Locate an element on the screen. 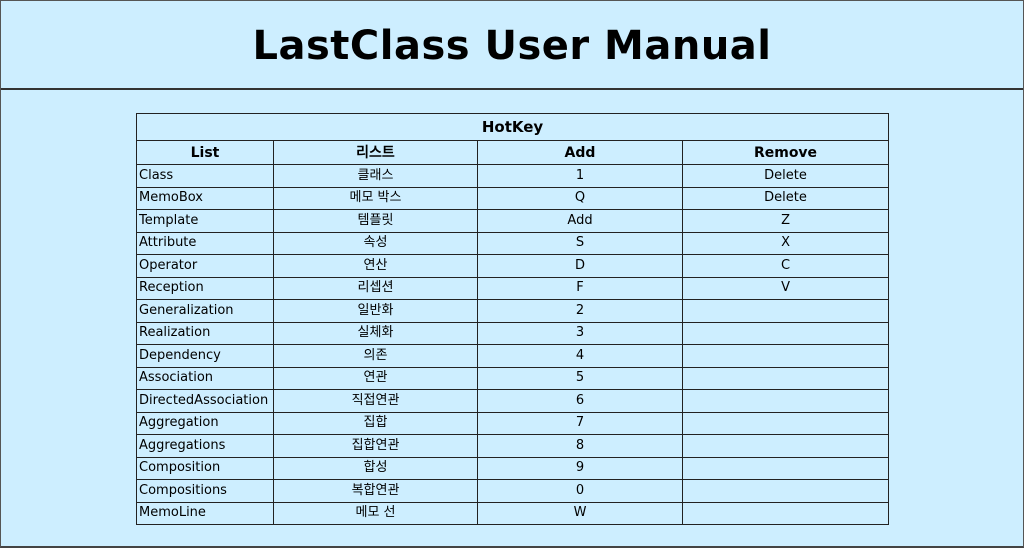 This screenshot has width=1024, height=548. cell-korean: 속성 is located at coordinates (375, 243).